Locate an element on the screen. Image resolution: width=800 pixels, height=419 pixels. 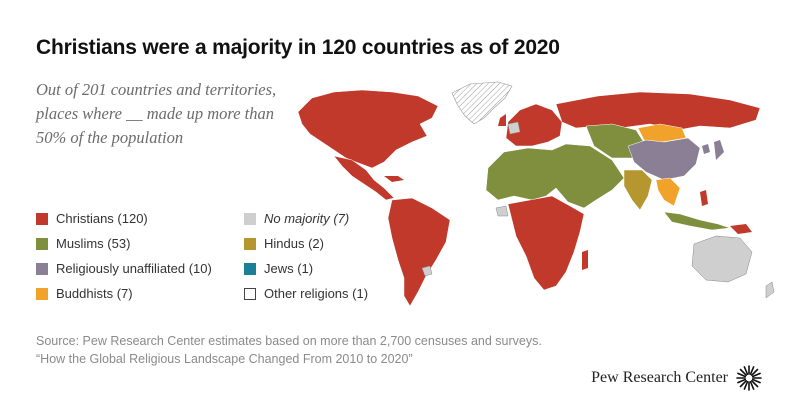
jews-swatch is located at coordinates (250, 268).